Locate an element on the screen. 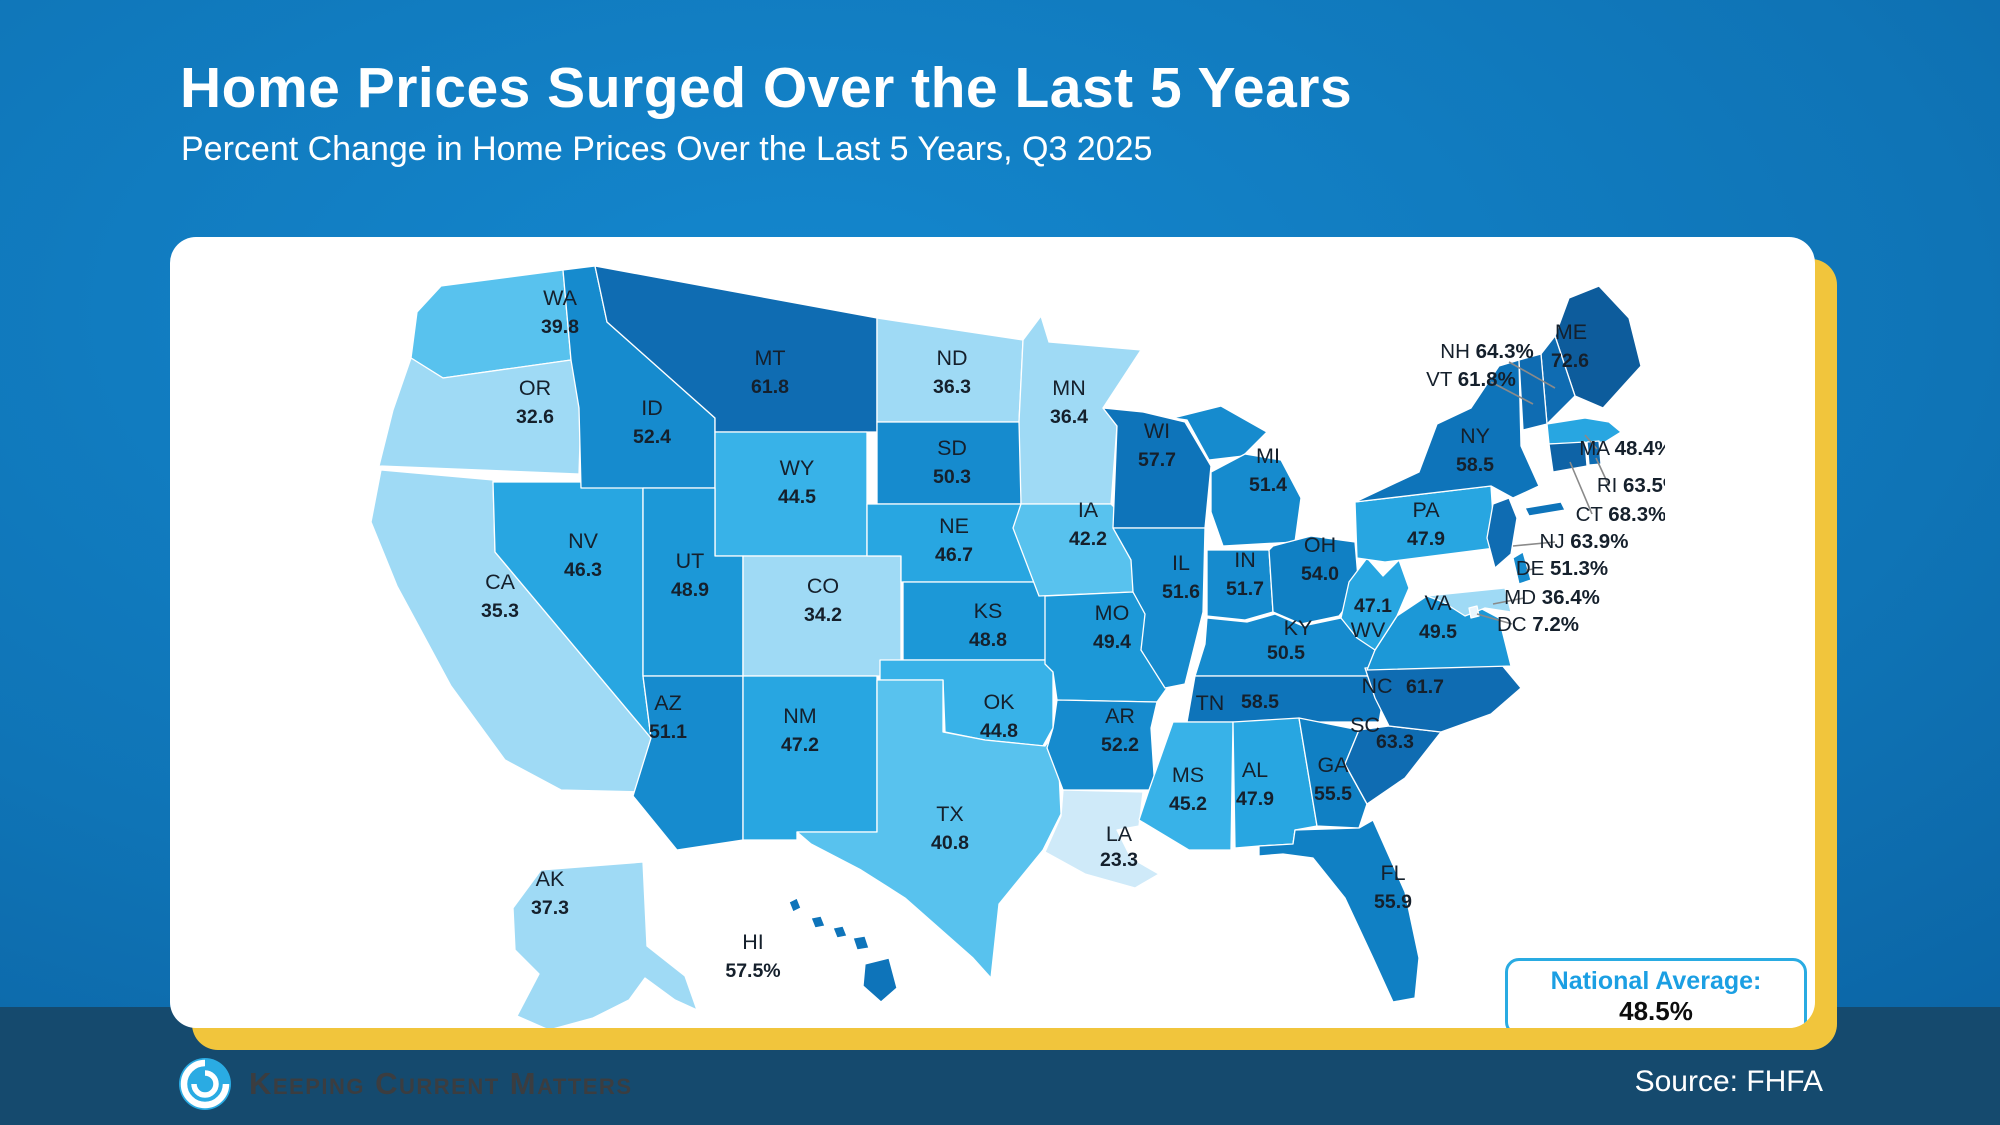 This screenshot has height=1125, width=2000. state-nj is located at coordinates (1502, 533).